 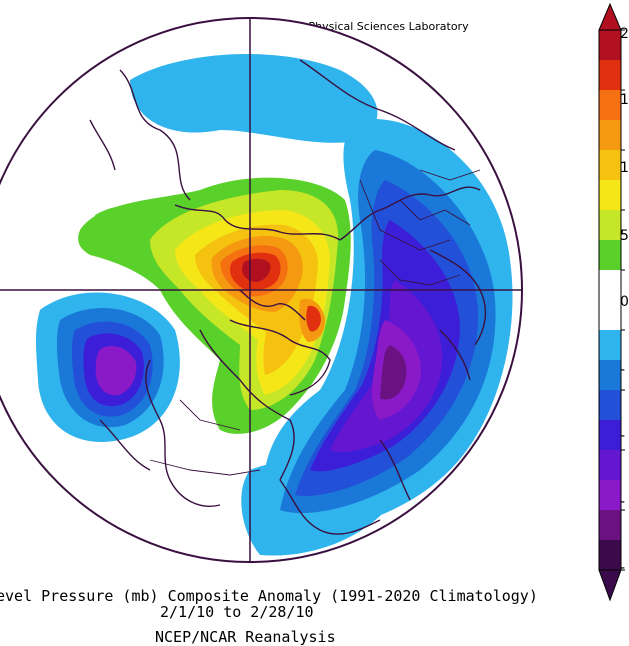 I want to click on colorbar-tick-label: 2, so click(x=624, y=34).